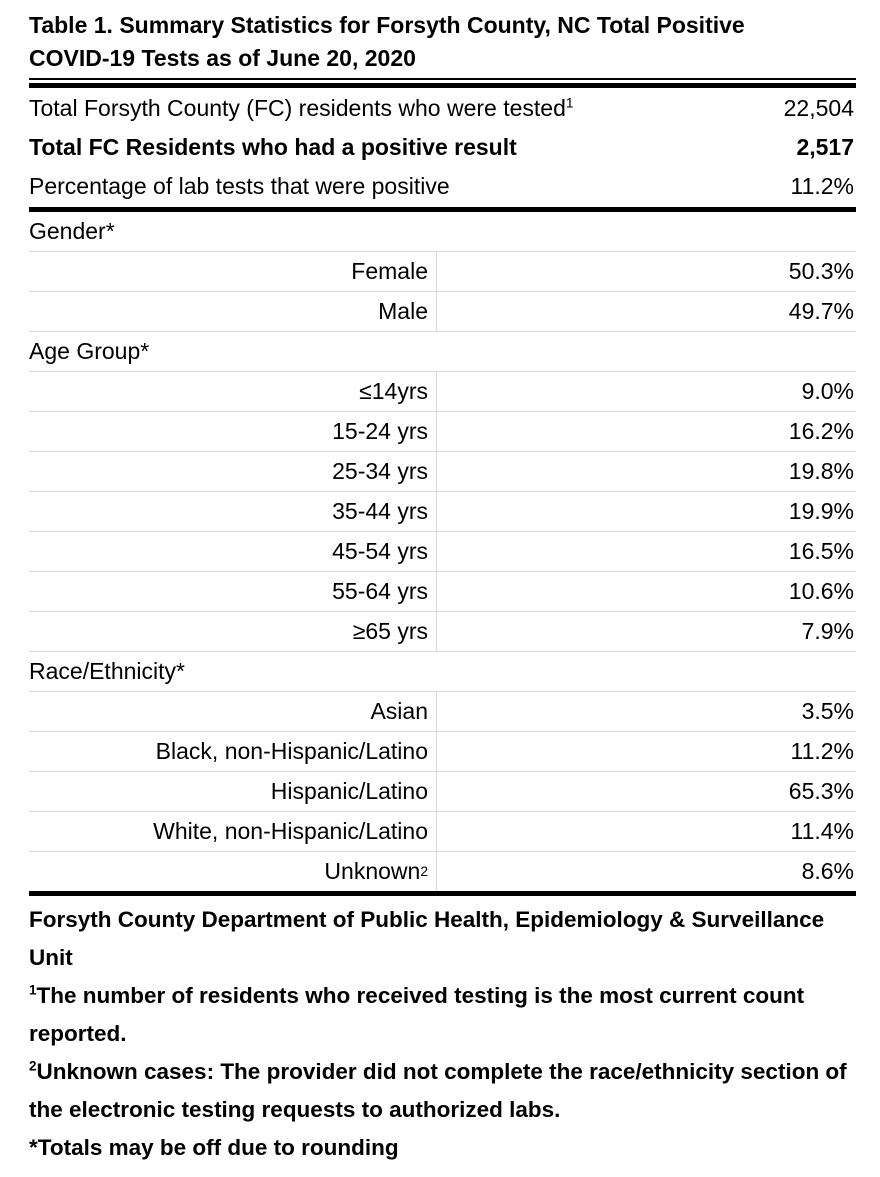  What do you see at coordinates (569, 103) in the screenshot?
I see `footnote-marker-1: 1` at bounding box center [569, 103].